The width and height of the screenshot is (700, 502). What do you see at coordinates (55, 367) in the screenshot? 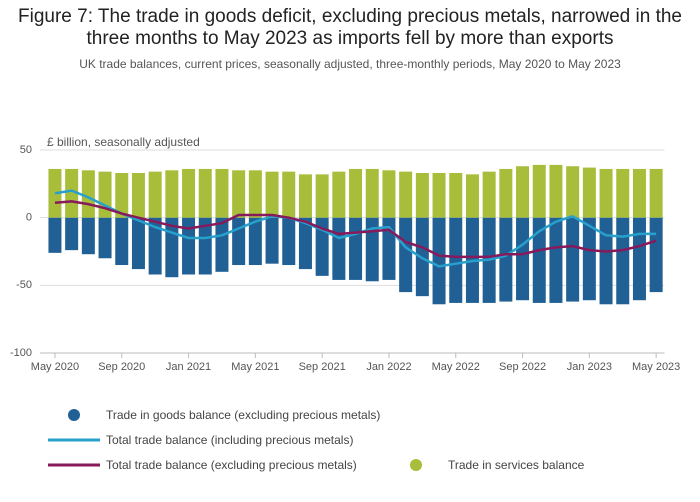
I see `x-tick-label: May 2020` at bounding box center [55, 367].